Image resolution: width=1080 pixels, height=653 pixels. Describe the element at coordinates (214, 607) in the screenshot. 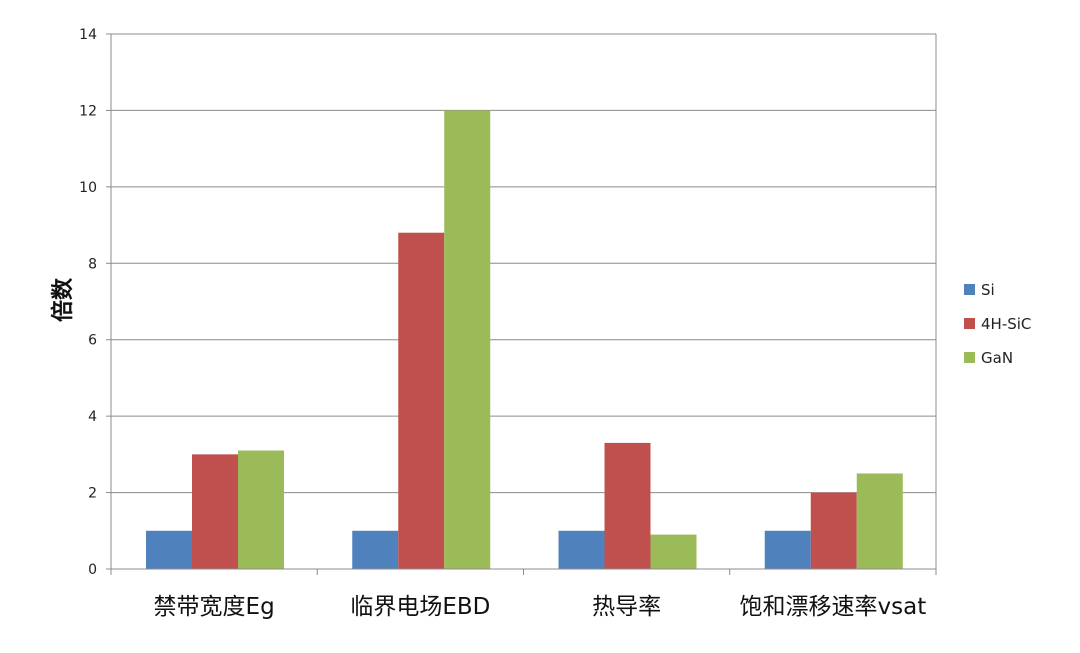

I see `x-category-label: 禁带宽度Eg` at that location.